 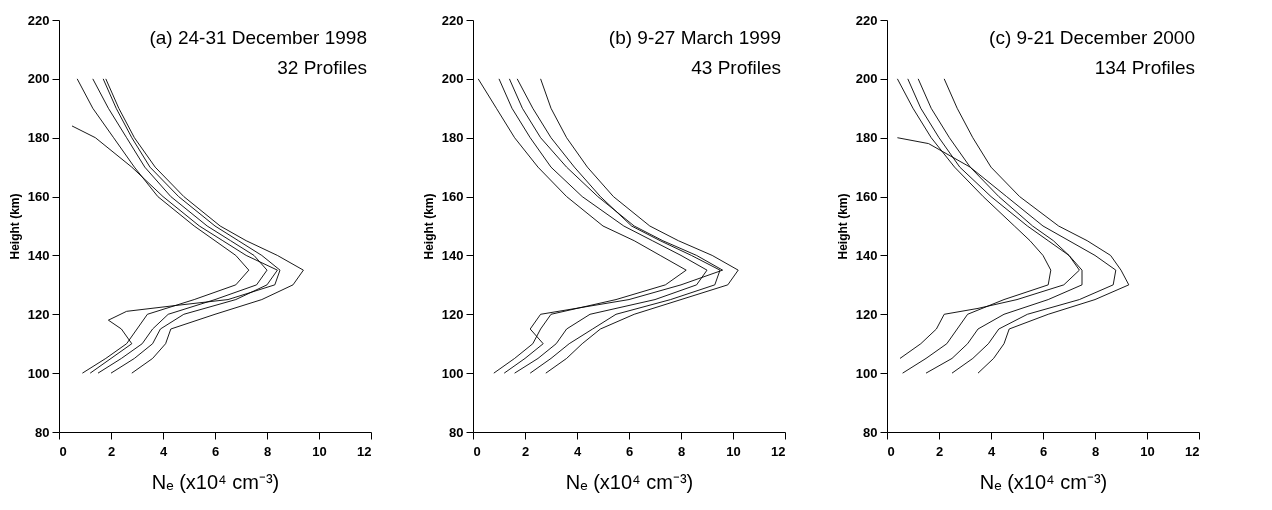 I want to click on chart-title: (a) 24-31 December 1998, so click(x=258, y=37).